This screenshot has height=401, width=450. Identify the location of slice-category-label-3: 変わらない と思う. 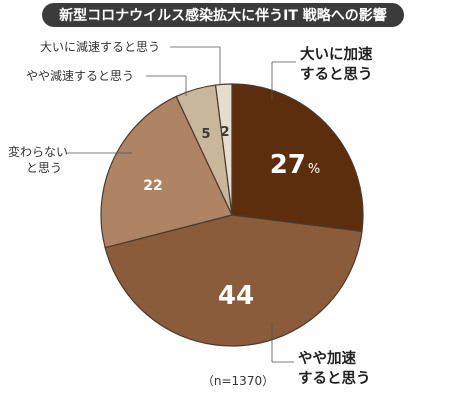
(40, 159).